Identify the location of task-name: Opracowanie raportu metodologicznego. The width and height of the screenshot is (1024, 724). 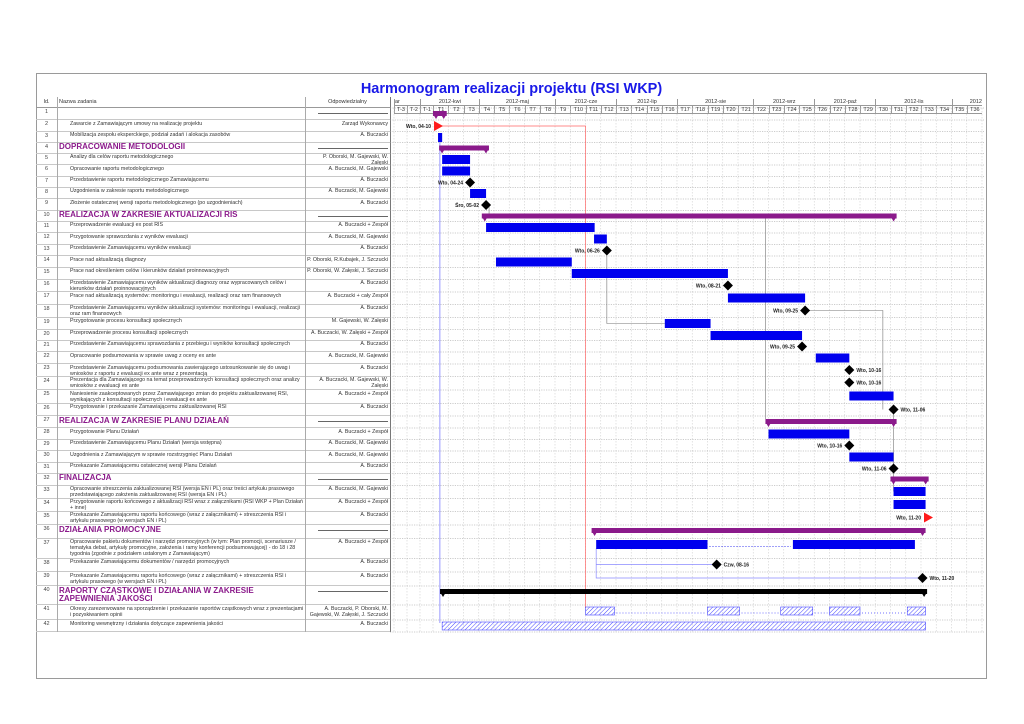
(117, 168).